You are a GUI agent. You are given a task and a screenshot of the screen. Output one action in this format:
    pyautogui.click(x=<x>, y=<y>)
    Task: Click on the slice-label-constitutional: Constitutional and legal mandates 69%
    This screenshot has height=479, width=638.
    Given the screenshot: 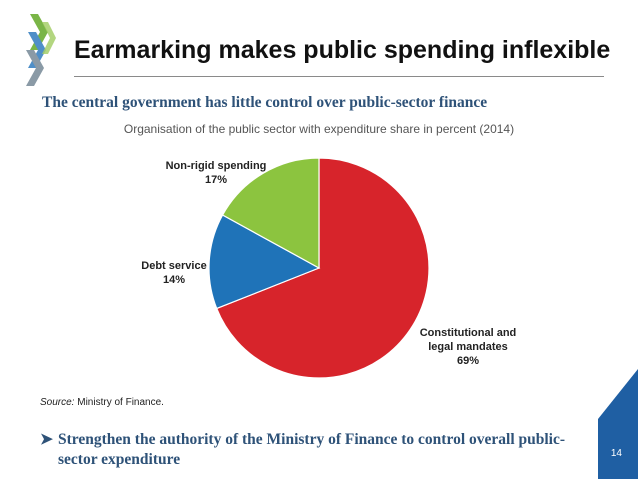 What is the action you would take?
    pyautogui.click(x=468, y=347)
    